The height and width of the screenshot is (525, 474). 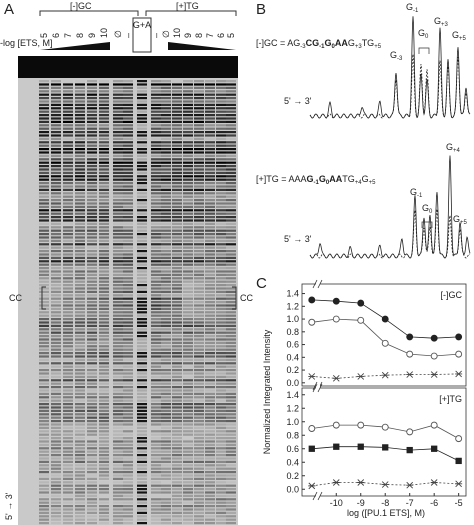 What do you see at coordinates (9, 506) in the screenshot?
I see `direction-label: 5' → 3'` at bounding box center [9, 506].